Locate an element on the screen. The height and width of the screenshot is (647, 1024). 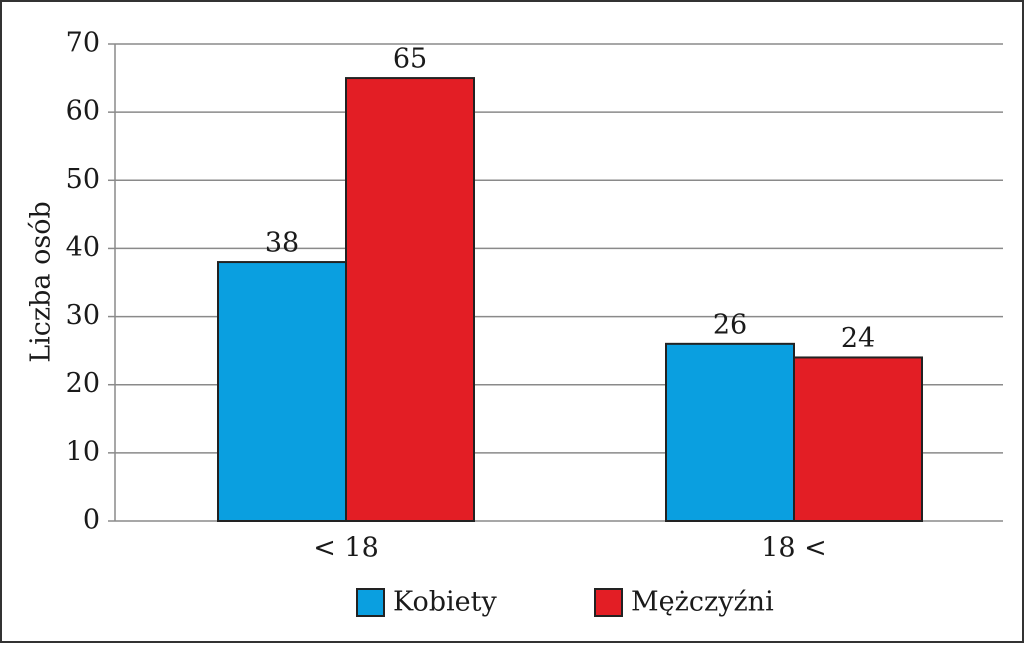
y-tick-label: 60 is located at coordinates (83, 111).